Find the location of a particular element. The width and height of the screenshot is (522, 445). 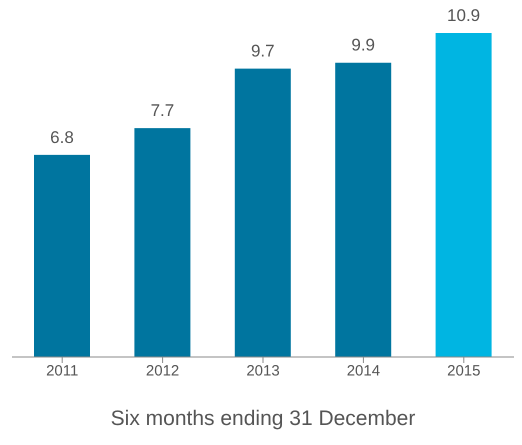

data-label: 6.8 is located at coordinates (62, 137).